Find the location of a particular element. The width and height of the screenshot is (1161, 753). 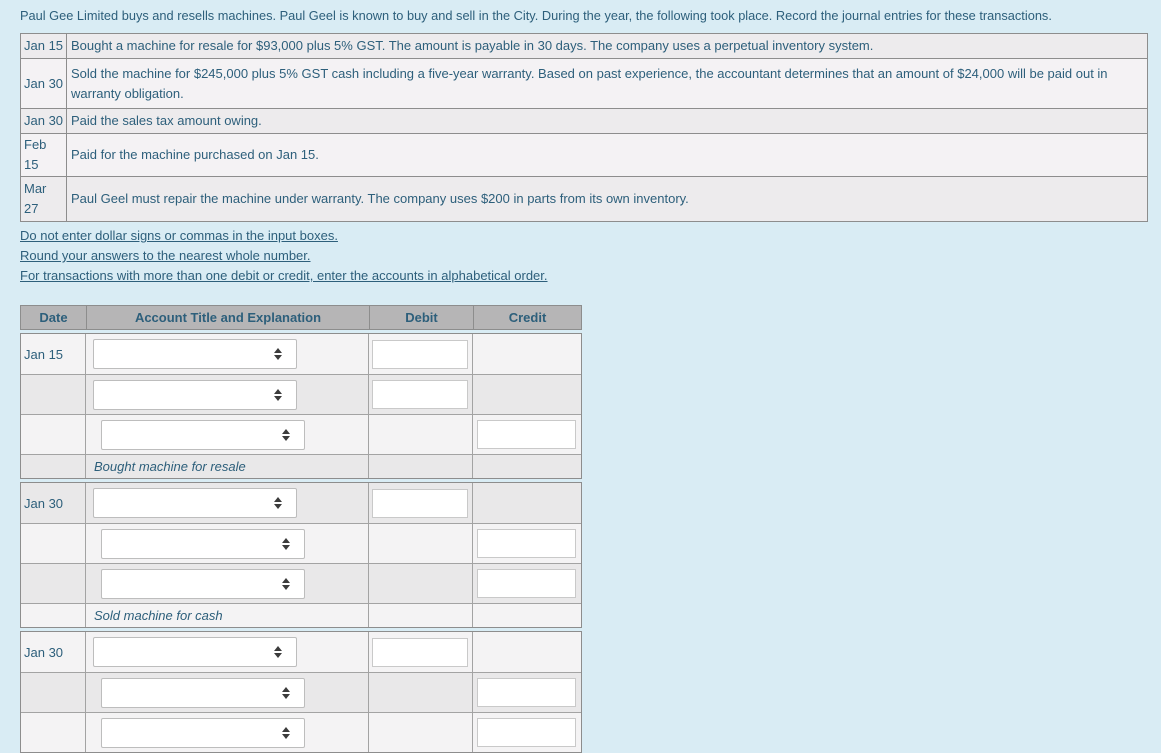

transaction-description: Paid the sales tax amount owing. is located at coordinates (607, 121).